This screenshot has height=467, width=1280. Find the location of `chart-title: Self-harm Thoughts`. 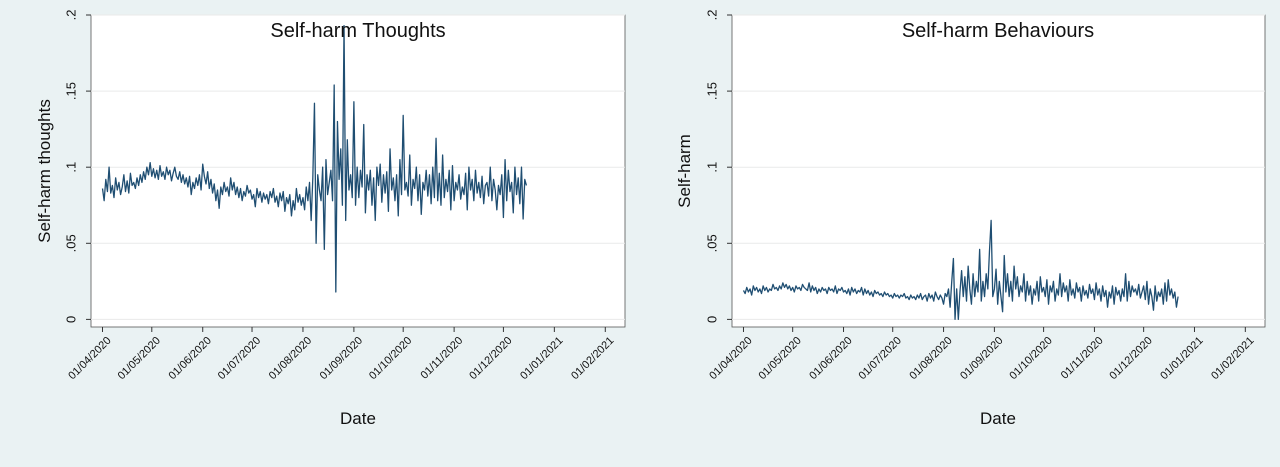

chart-title: Self-harm Thoughts is located at coordinates (357, 31).